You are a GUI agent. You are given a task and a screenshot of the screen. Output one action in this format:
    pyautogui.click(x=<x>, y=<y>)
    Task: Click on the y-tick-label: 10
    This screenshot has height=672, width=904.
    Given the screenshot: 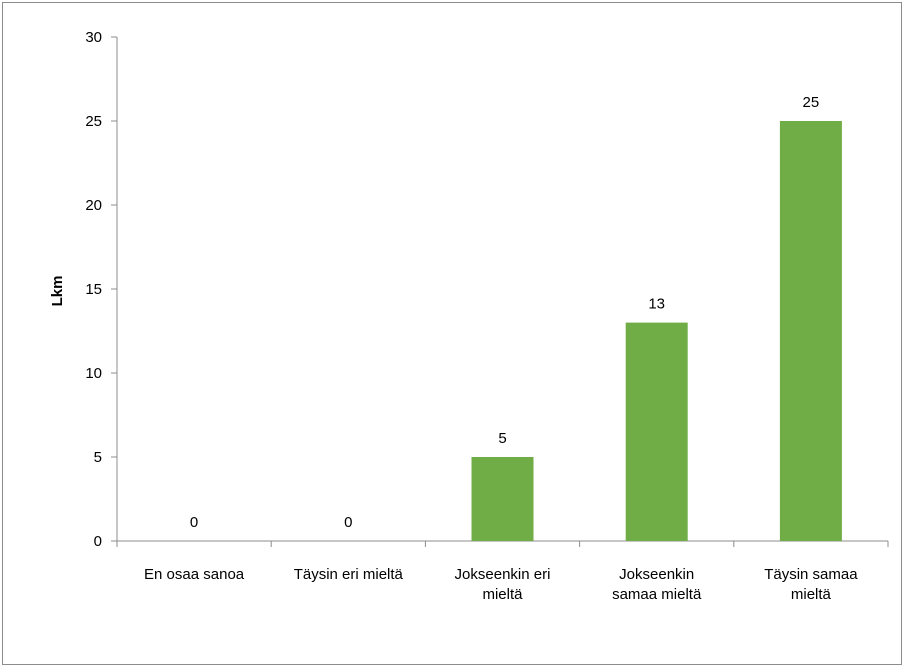 What is the action you would take?
    pyautogui.click(x=93, y=373)
    